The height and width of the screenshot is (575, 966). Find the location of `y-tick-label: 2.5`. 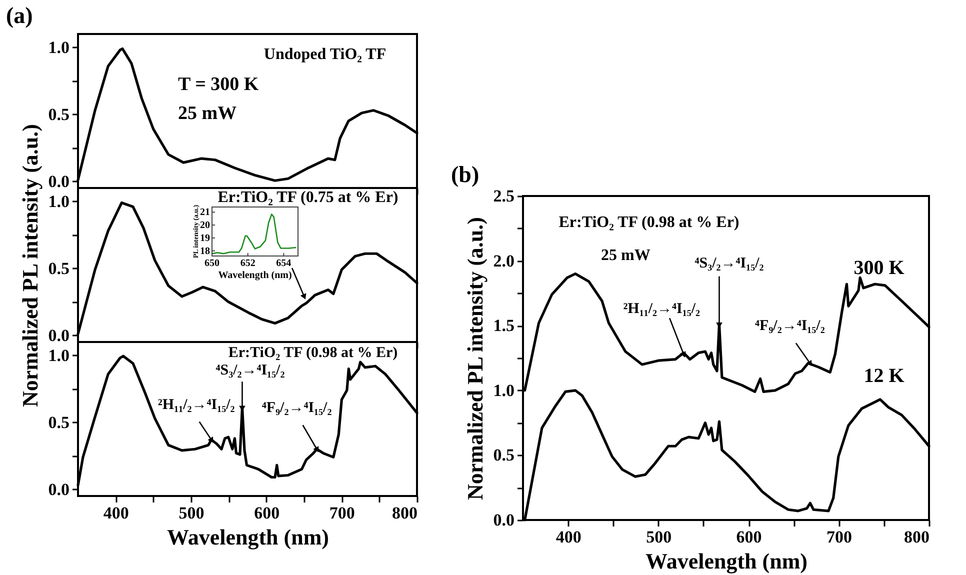

y-tick-label: 2.5 is located at coordinates (503, 196).